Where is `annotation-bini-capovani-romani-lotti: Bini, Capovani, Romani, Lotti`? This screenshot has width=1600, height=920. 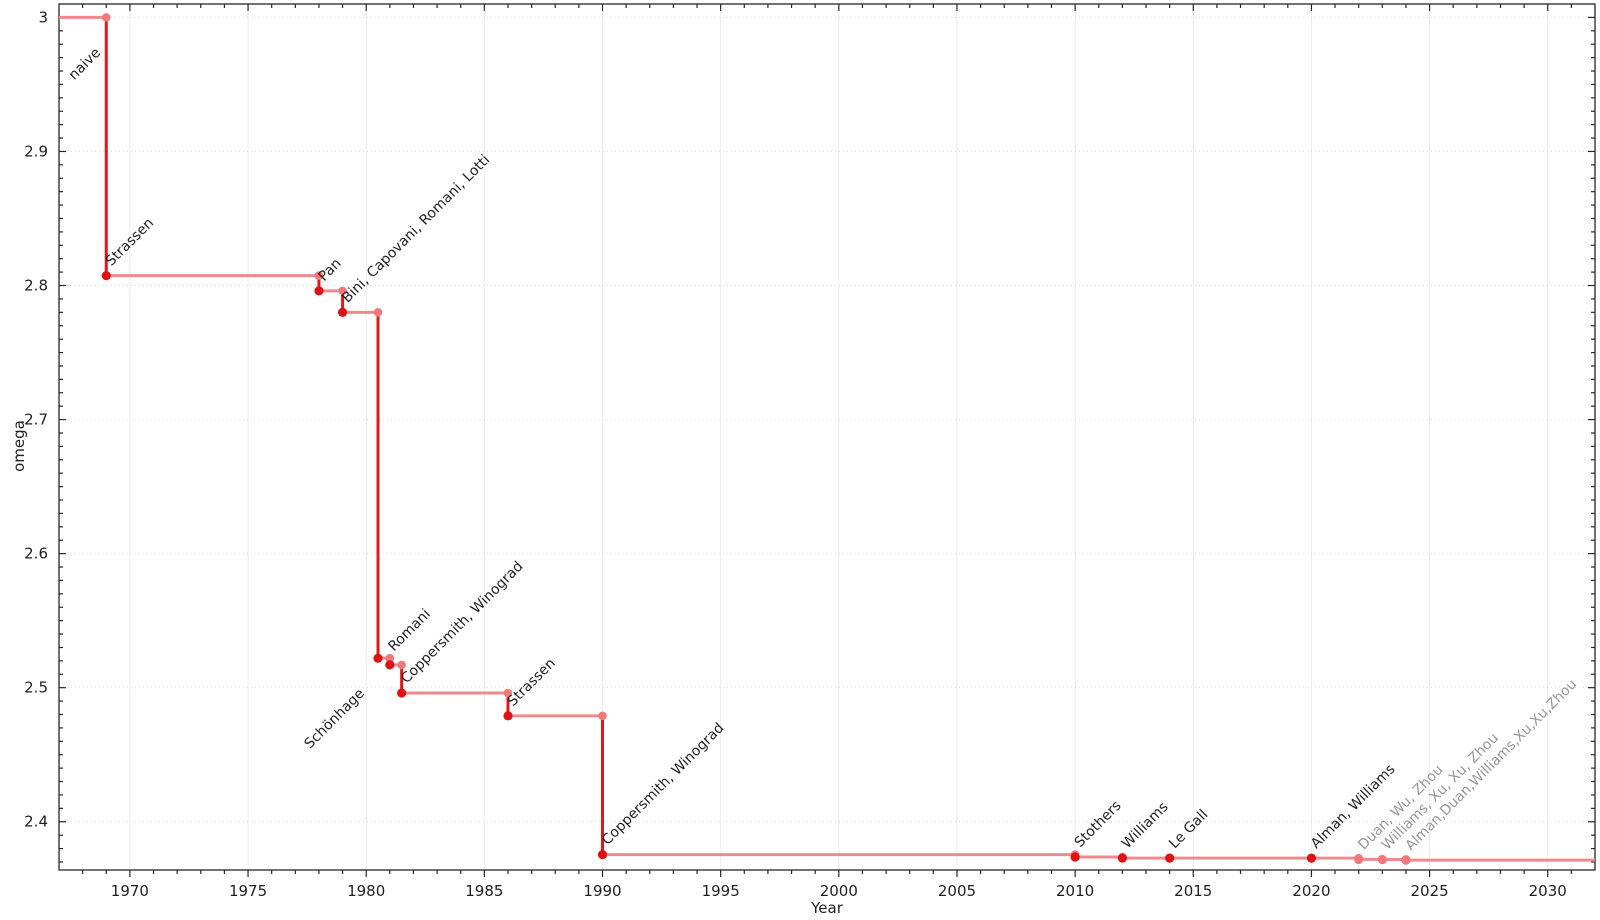
annotation-bini-capovani-romani-lotti: Bini, Capovani, Romani, Lotti is located at coordinates (416, 229).